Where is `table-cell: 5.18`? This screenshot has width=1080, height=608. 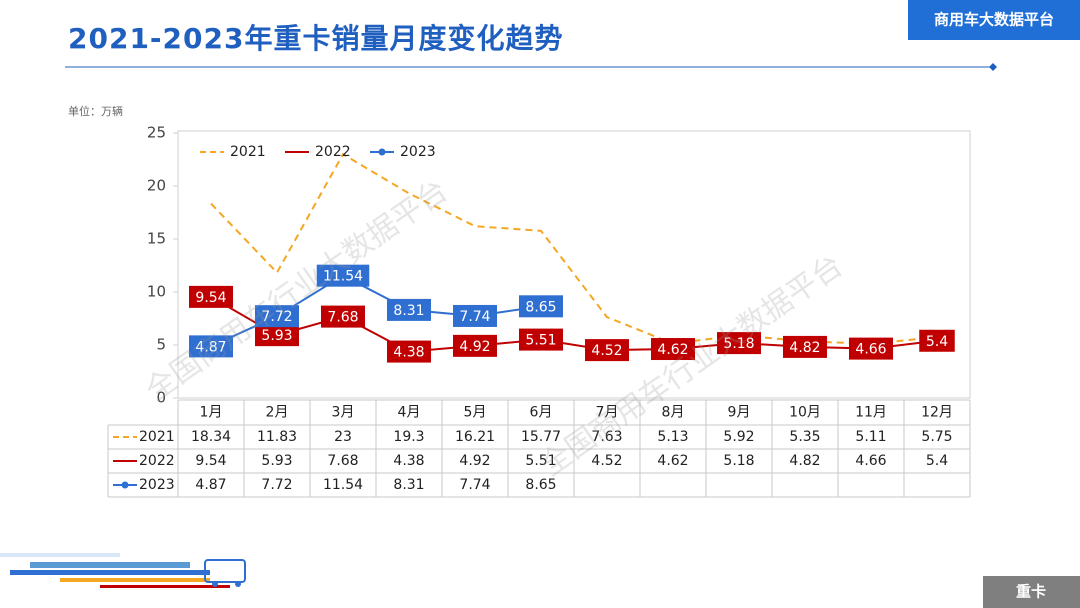 table-cell: 5.18 is located at coordinates (738, 461).